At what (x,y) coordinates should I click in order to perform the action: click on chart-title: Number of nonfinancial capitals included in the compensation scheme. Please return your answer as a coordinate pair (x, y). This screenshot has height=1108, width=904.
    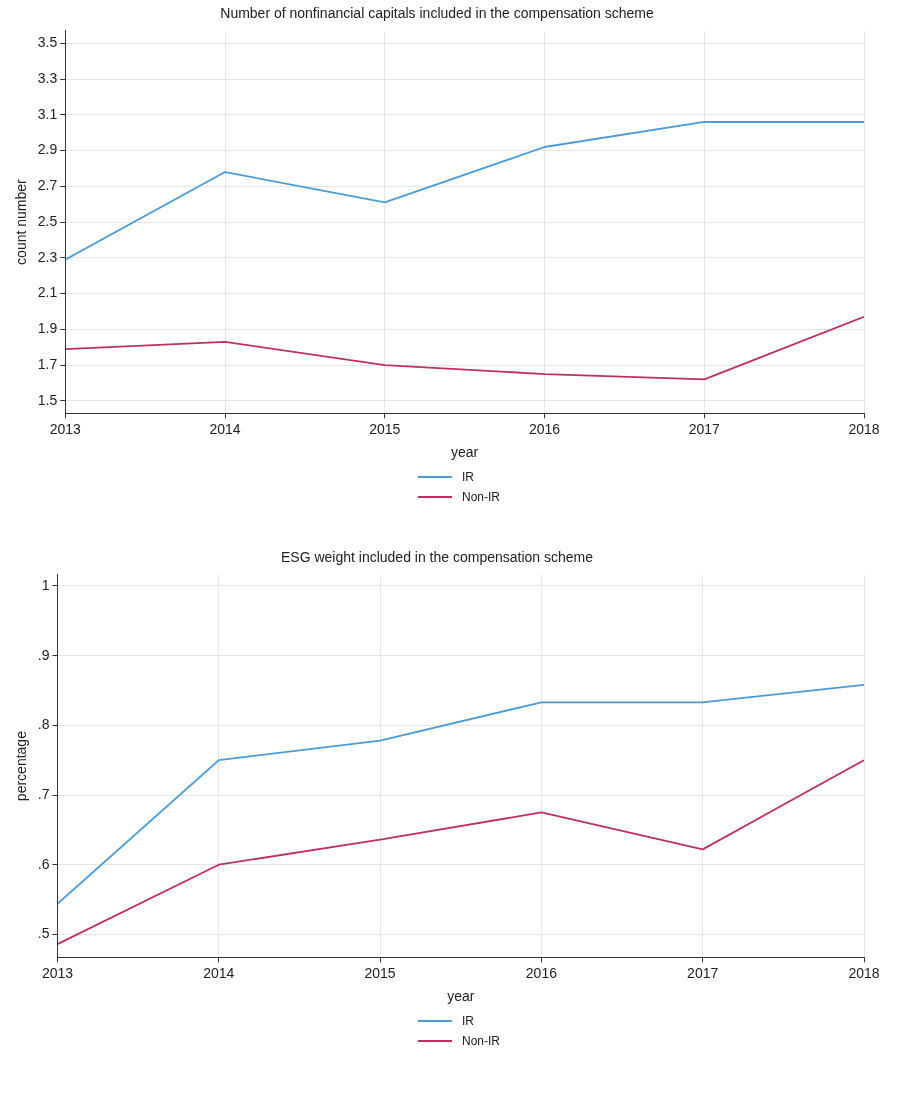
    Looking at the image, I should click on (437, 13).